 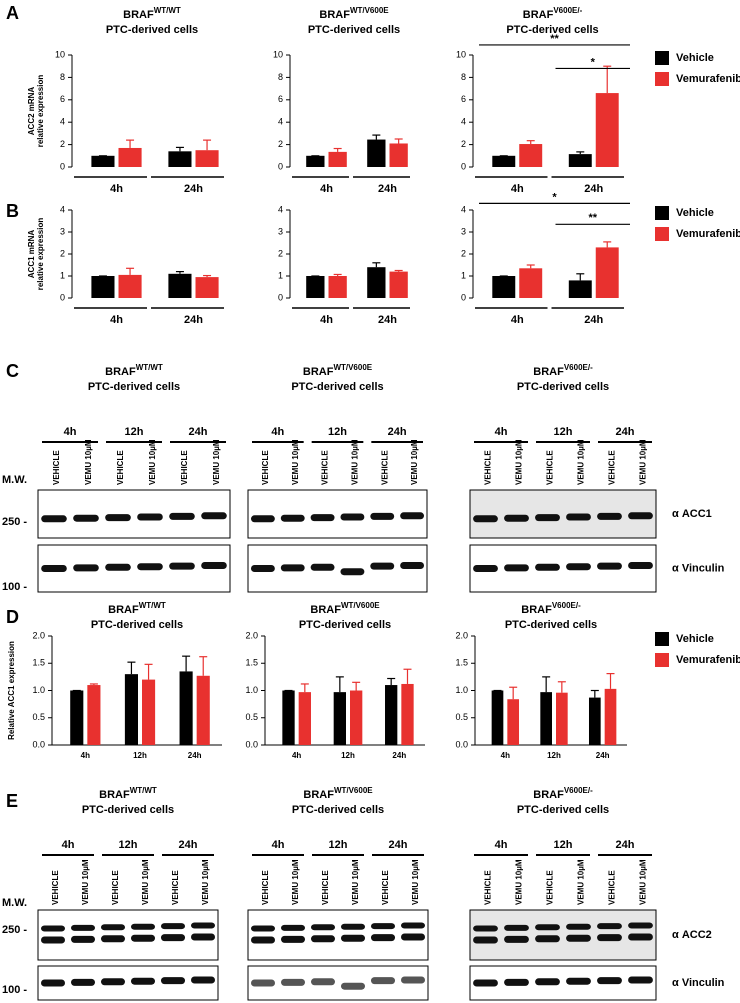 I want to click on marker-label: 250 -, so click(x=14, y=522).